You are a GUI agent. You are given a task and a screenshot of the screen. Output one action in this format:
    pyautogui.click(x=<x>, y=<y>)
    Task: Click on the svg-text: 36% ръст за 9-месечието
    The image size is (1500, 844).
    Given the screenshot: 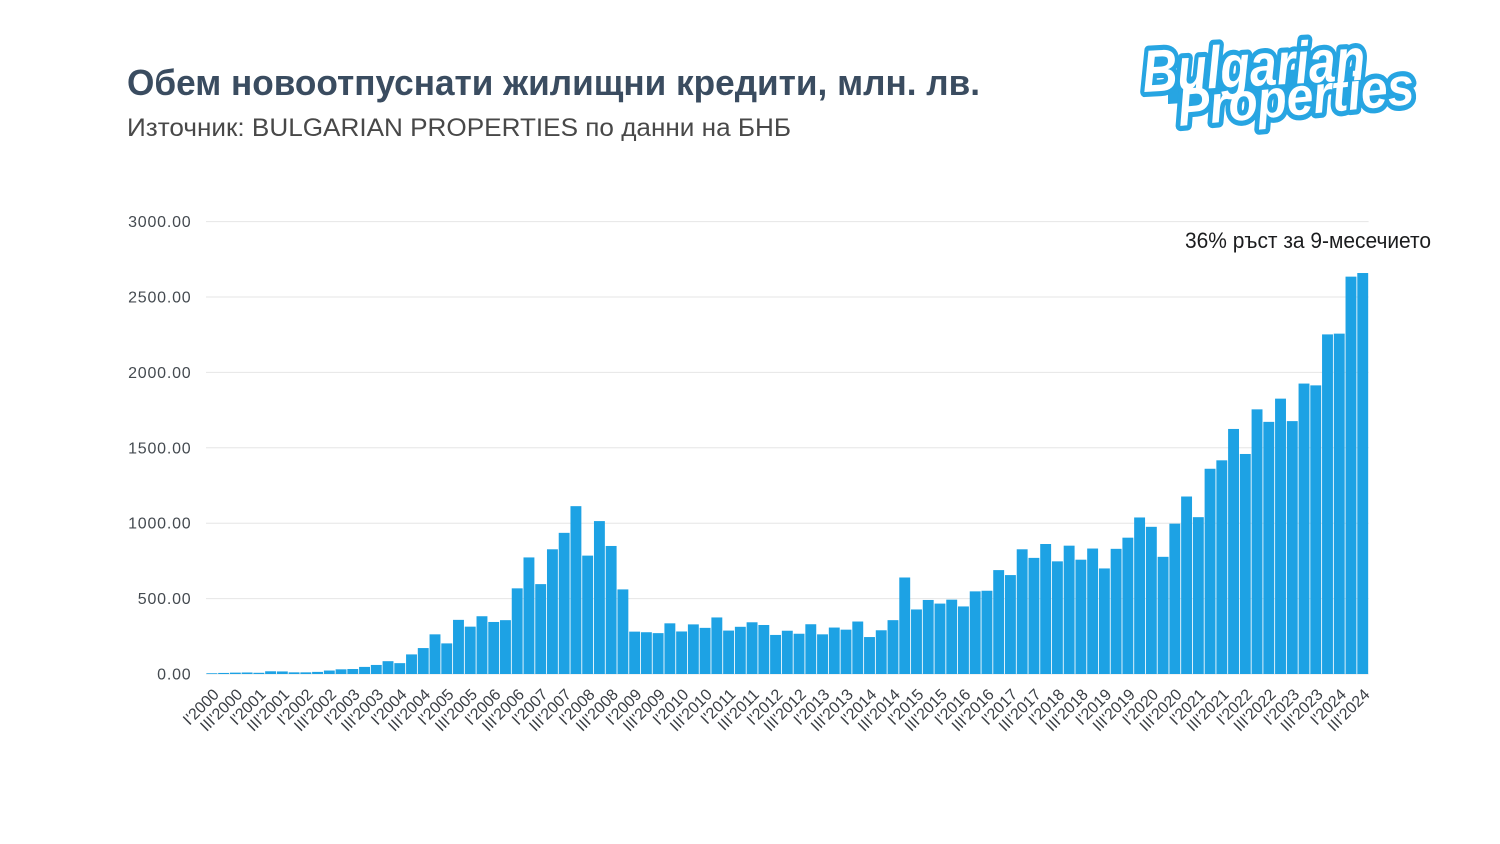 What is the action you would take?
    pyautogui.click(x=1308, y=240)
    